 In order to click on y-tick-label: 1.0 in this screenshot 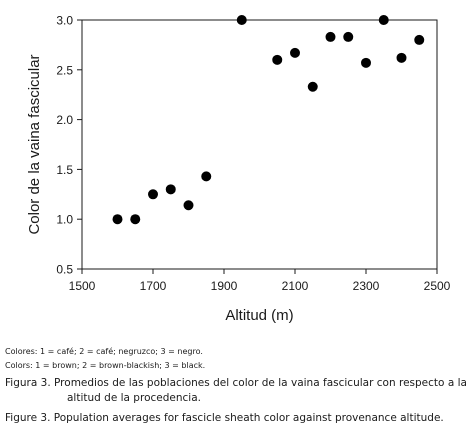, I will do `click(64, 220)`.